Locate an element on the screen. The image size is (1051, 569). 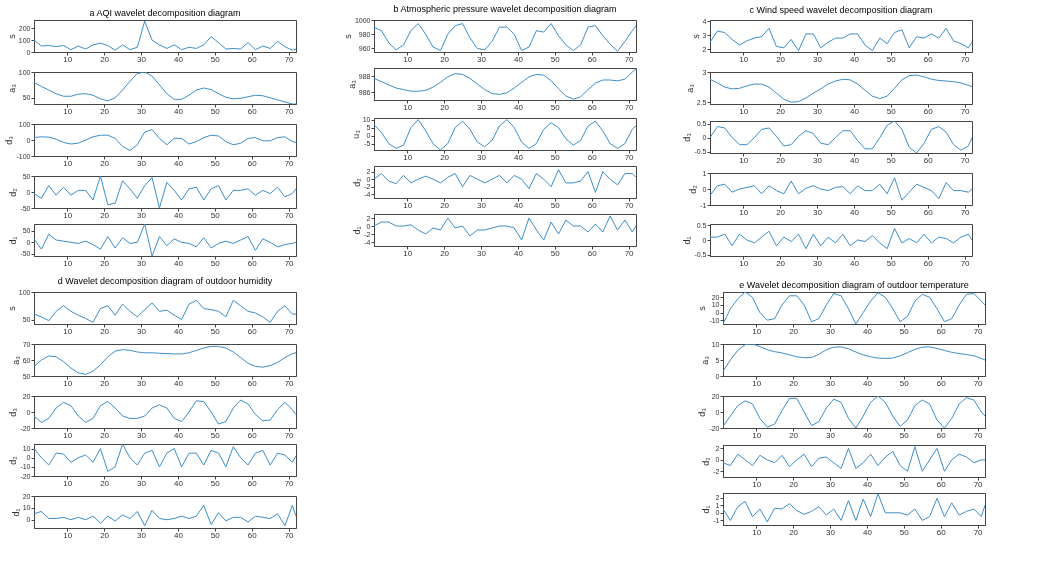
chart-title: d Wavelet decomposition diagram of outdoor humidity is located at coordinates (165, 281).